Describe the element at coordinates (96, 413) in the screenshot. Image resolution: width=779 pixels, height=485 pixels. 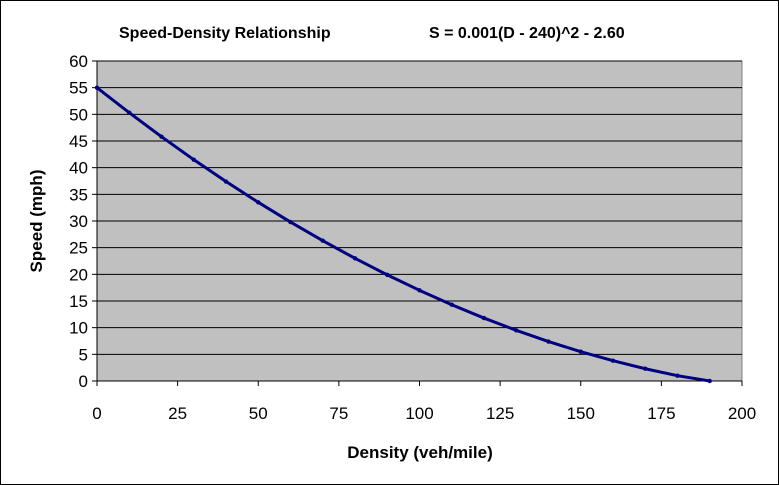
I see `x-tick-label: 0` at that location.